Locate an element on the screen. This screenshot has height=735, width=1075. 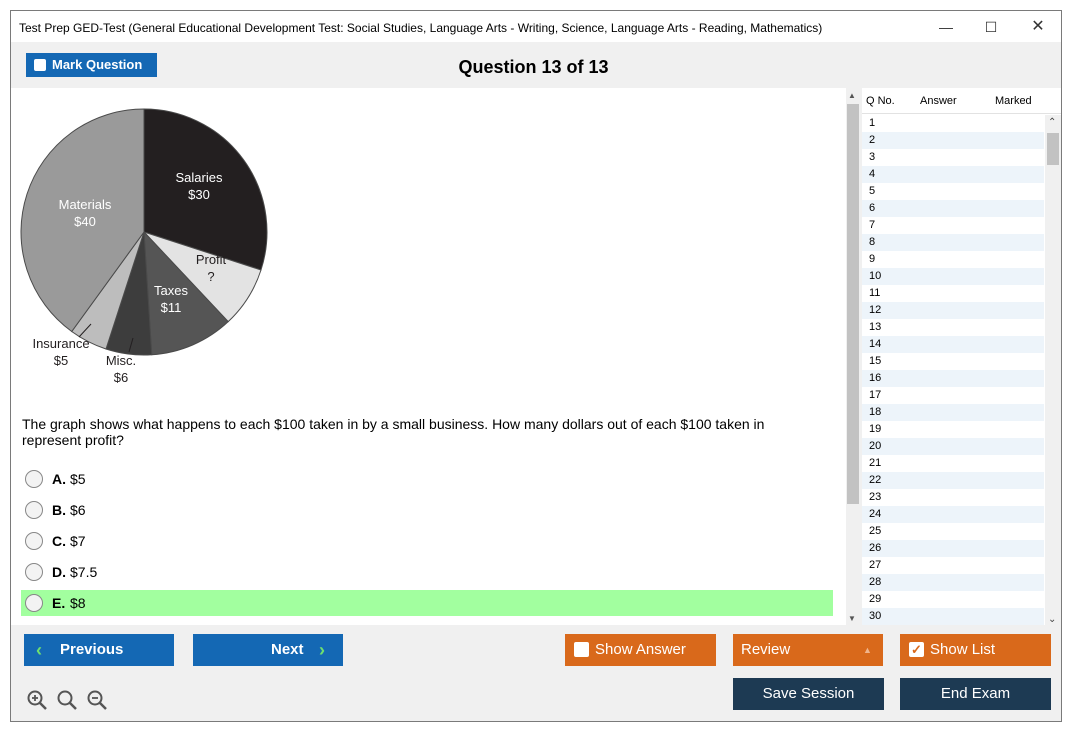
question-scrollbar: ▲ ▼ is located at coordinates (853, 356).